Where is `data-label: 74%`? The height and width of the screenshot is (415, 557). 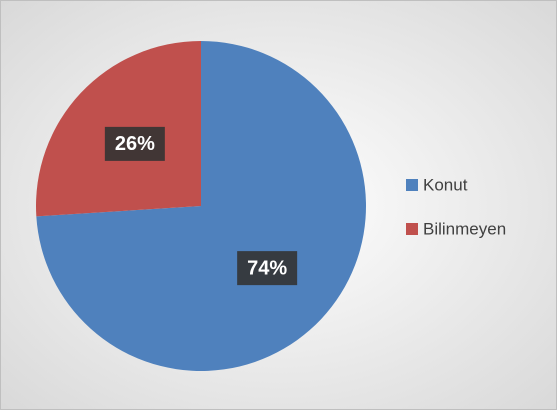
data-label: 74% is located at coordinates (267, 268).